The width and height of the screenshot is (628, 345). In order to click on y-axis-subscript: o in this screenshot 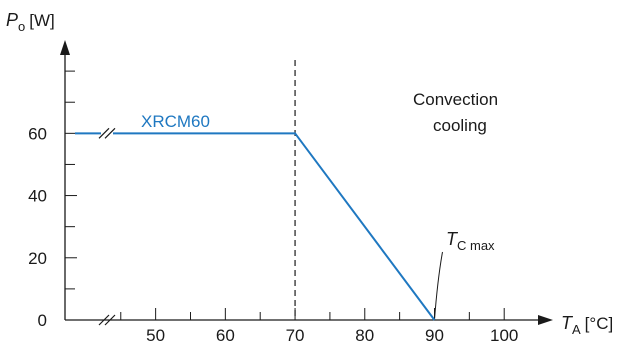, I will do `click(21, 26)`.